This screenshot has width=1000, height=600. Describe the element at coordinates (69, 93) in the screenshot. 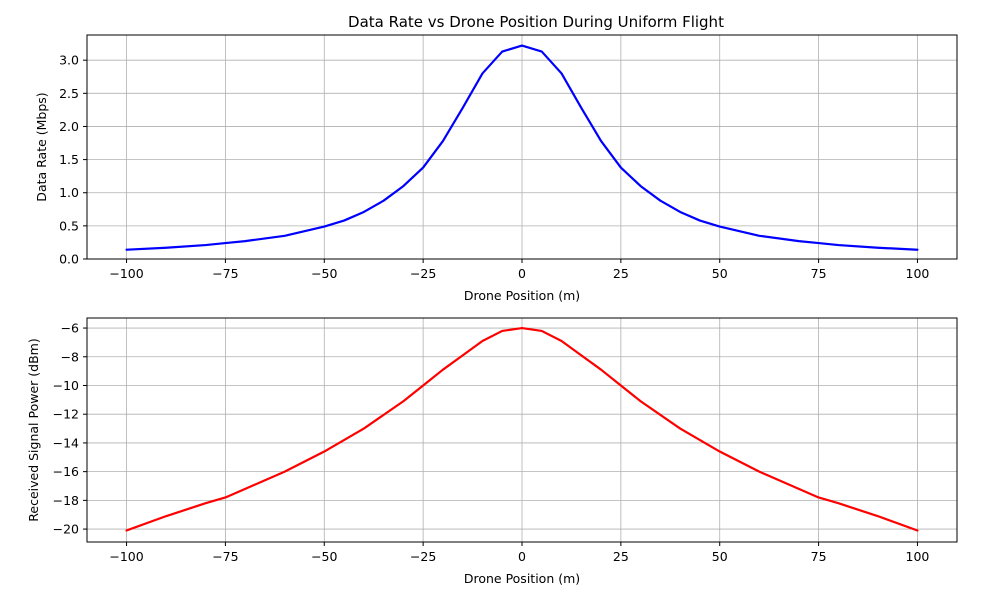

I see `y-tick-label: 2.5` at that location.